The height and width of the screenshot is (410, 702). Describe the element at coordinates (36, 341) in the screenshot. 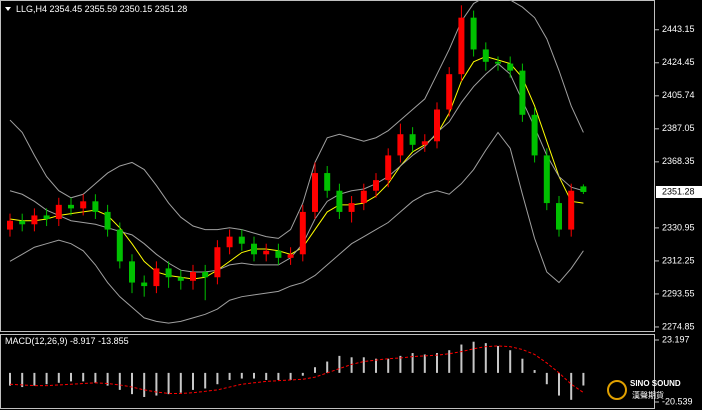

I see `macd-title: MACD(12,26,9)` at that location.